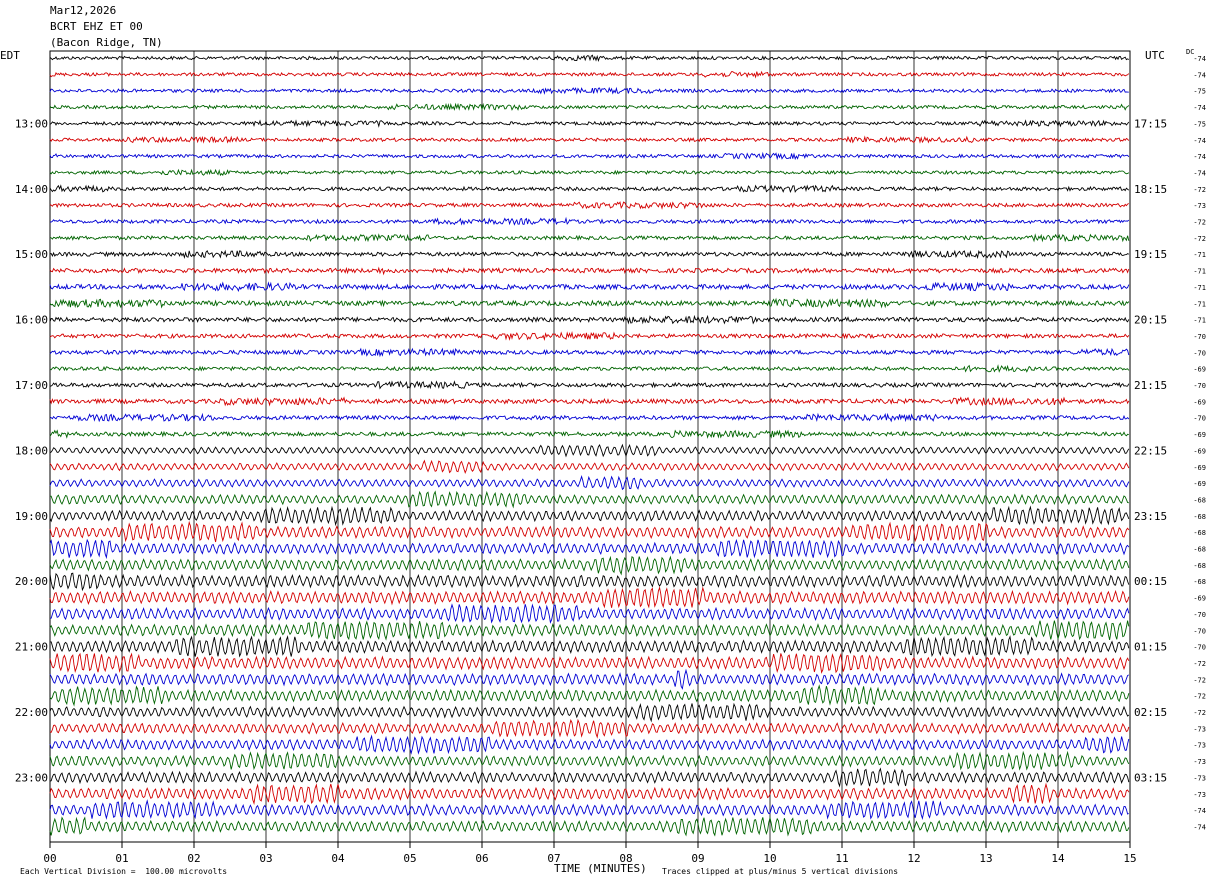  Describe the element at coordinates (841, 858) in the screenshot. I see `x-tick-label: 11` at that location.